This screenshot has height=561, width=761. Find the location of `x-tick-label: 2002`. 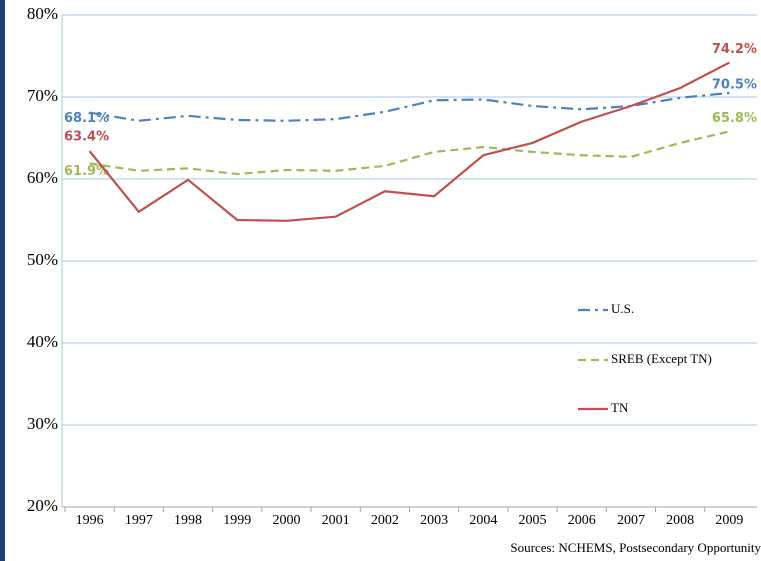

x-tick-label: 2002 is located at coordinates (385, 520).